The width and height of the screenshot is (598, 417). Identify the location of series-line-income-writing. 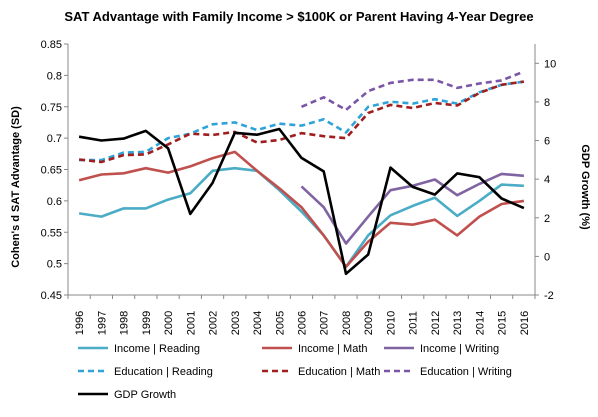
(412, 208).